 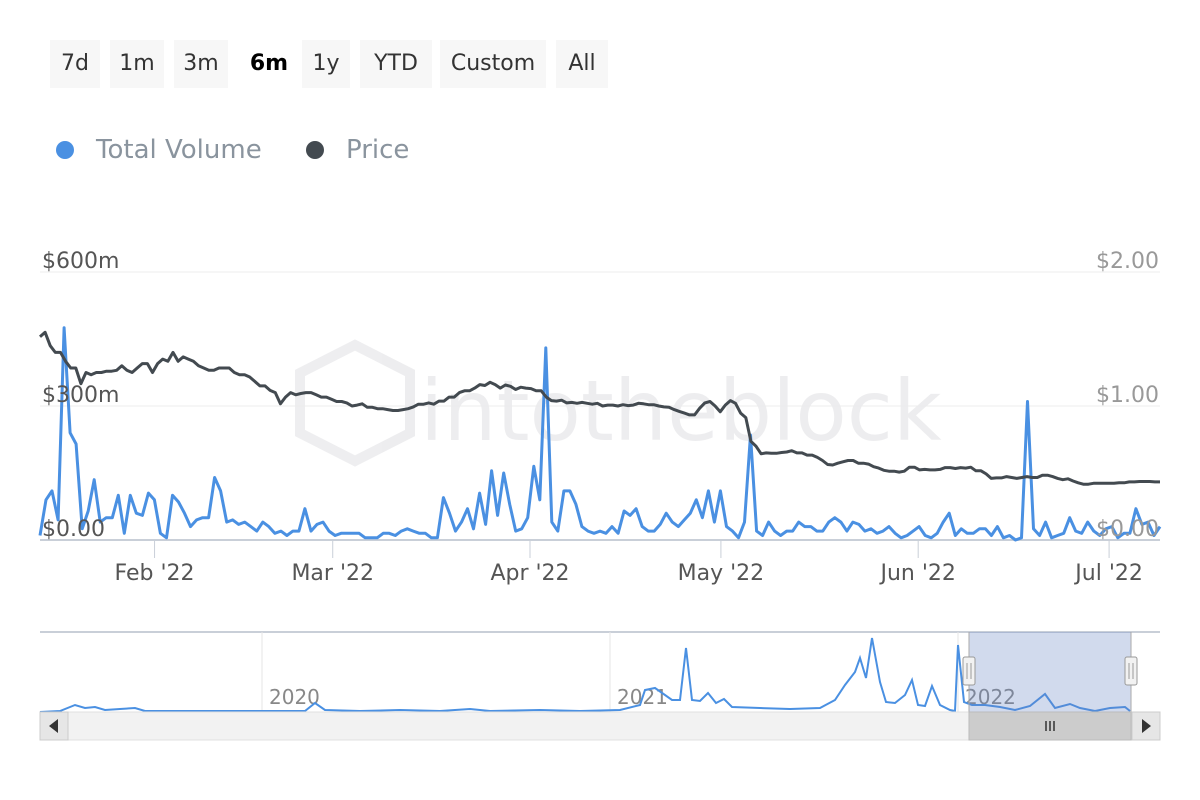 What do you see at coordinates (137, 64) in the screenshot?
I see `range-button-1m: 1m` at bounding box center [137, 64].